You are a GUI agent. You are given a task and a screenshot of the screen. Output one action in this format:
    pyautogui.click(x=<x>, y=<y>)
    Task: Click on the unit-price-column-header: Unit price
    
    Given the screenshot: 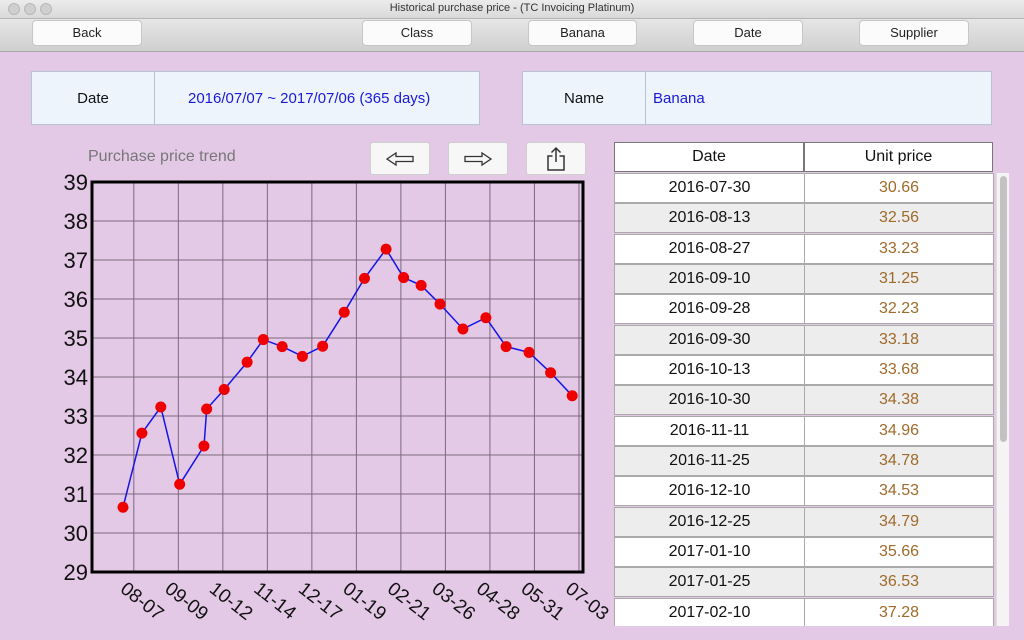 What is the action you would take?
    pyautogui.click(x=898, y=157)
    